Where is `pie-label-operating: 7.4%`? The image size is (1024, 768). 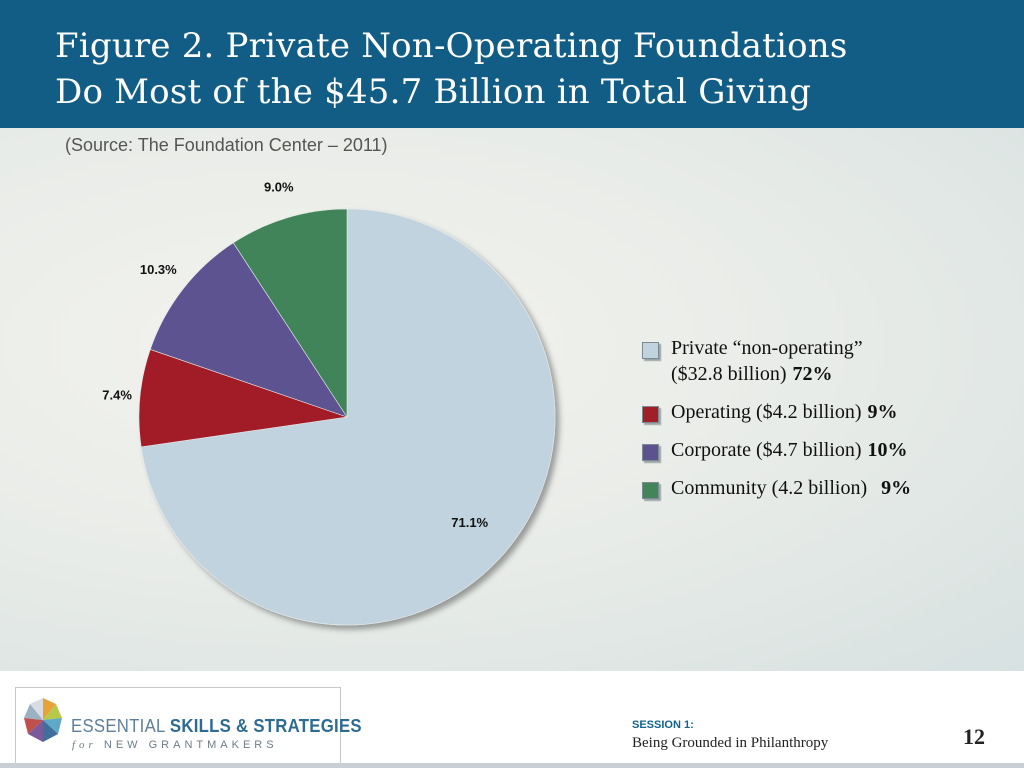 pie-label-operating: 7.4% is located at coordinates (117, 395).